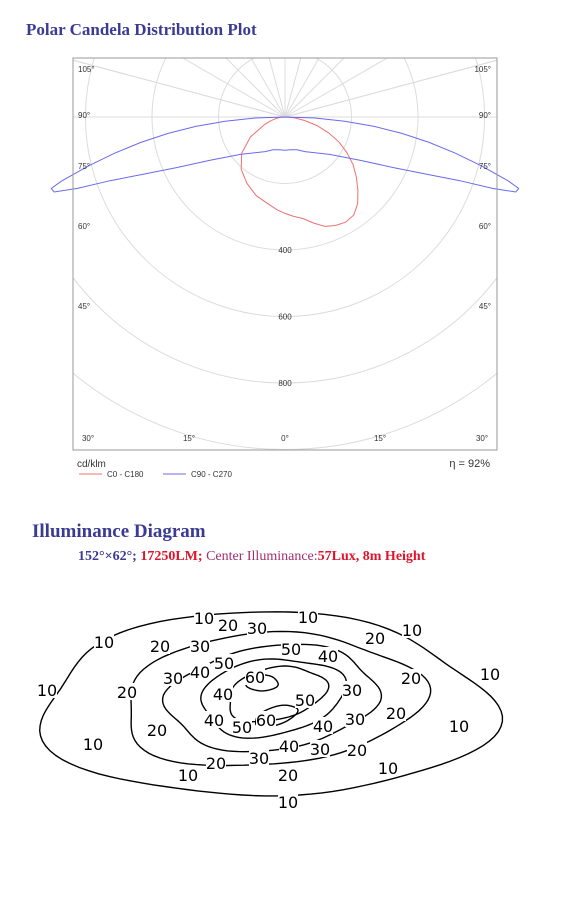 This screenshot has height=914, width=567. Describe the element at coordinates (338, 556) in the screenshot. I see `center-illuminance-value: 57Lux,` at that location.